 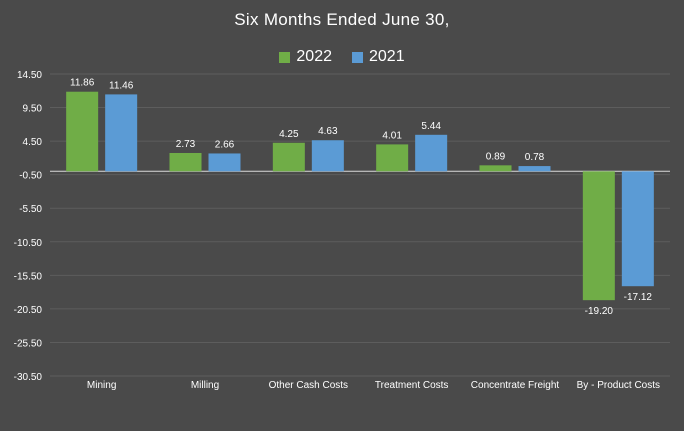 What do you see at coordinates (29, 75) in the screenshot?
I see `y-tick-label: 14.50` at bounding box center [29, 75].